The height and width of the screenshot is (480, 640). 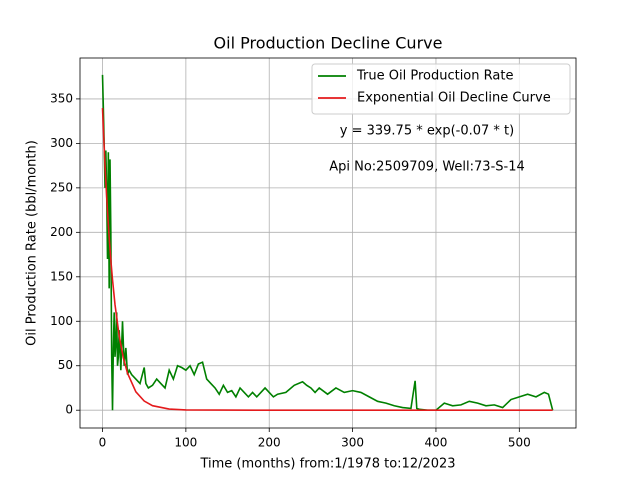 I want to click on y-axis-label: Oil Production Rate (bbl/month), so click(x=32, y=243).